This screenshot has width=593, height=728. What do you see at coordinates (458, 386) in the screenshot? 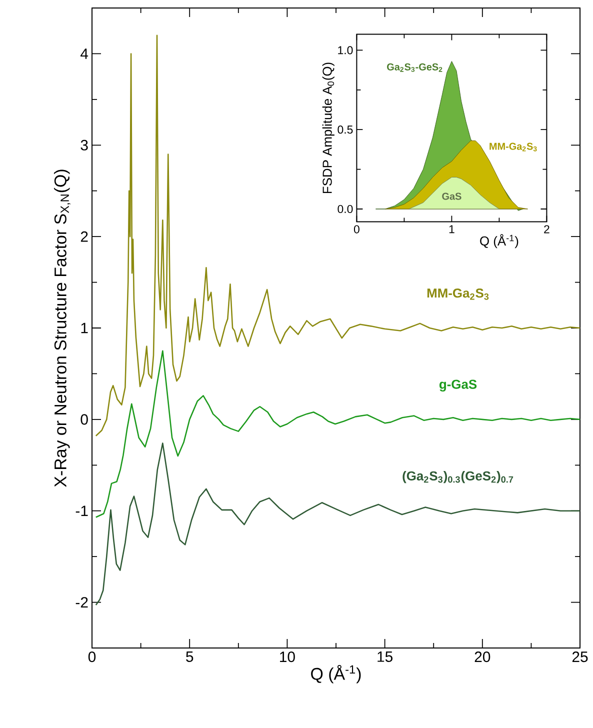
I see `text: g-GaS` at bounding box center [458, 386].